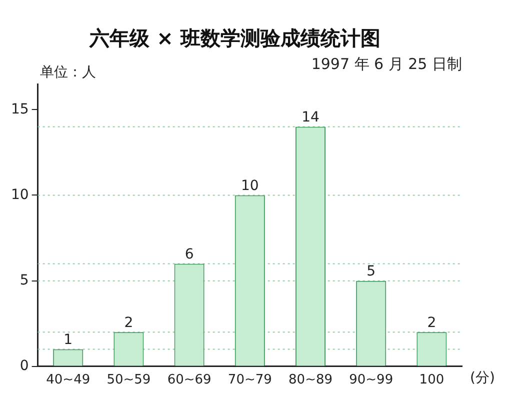  I want to click on x-tick-label: 70~79, so click(250, 380).